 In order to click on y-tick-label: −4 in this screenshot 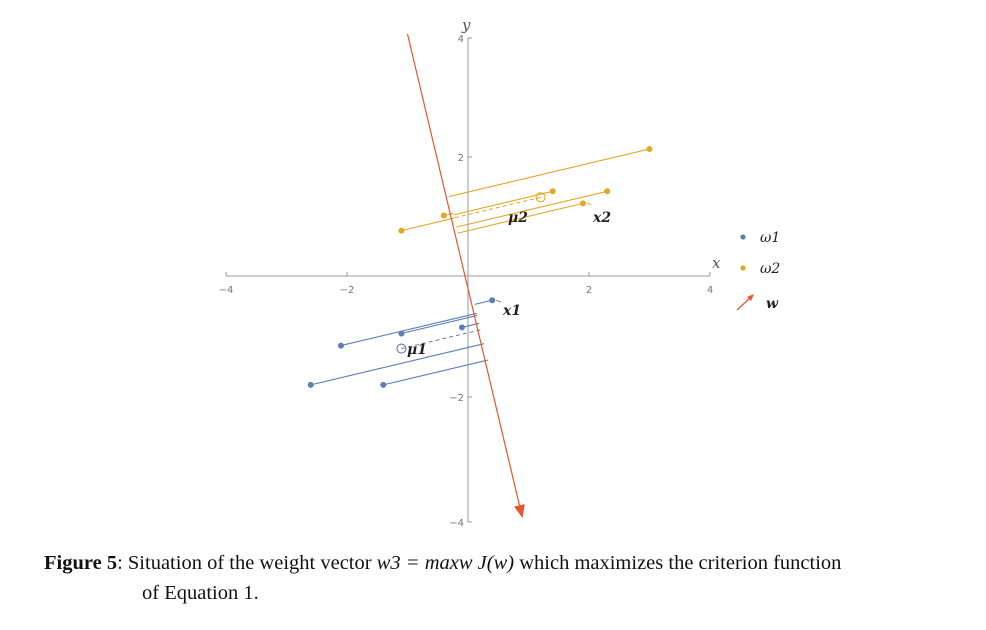, I will do `click(456, 523)`.